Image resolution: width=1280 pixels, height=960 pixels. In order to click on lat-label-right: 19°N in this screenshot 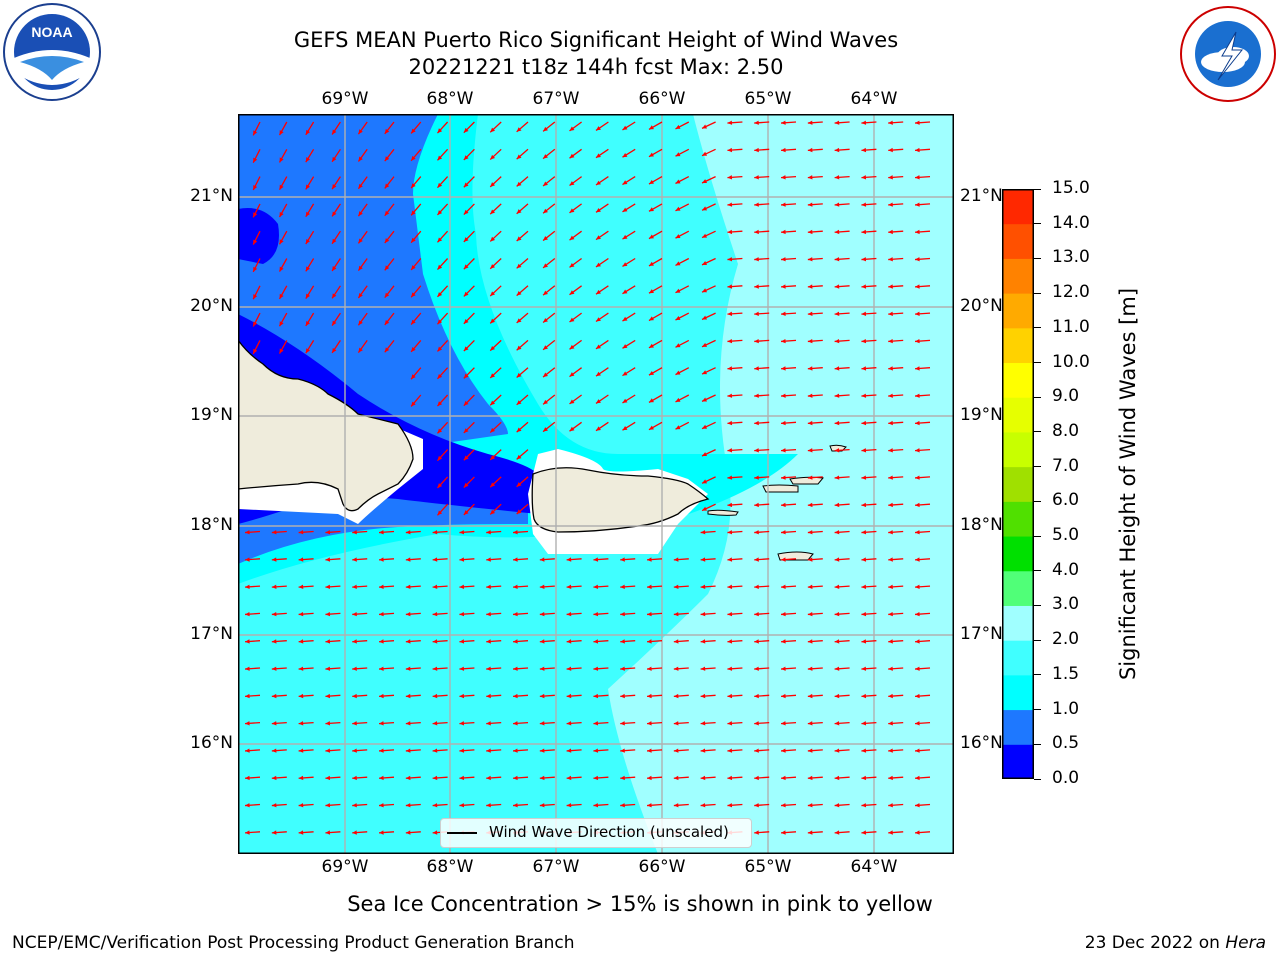, I will do `click(981, 415)`.